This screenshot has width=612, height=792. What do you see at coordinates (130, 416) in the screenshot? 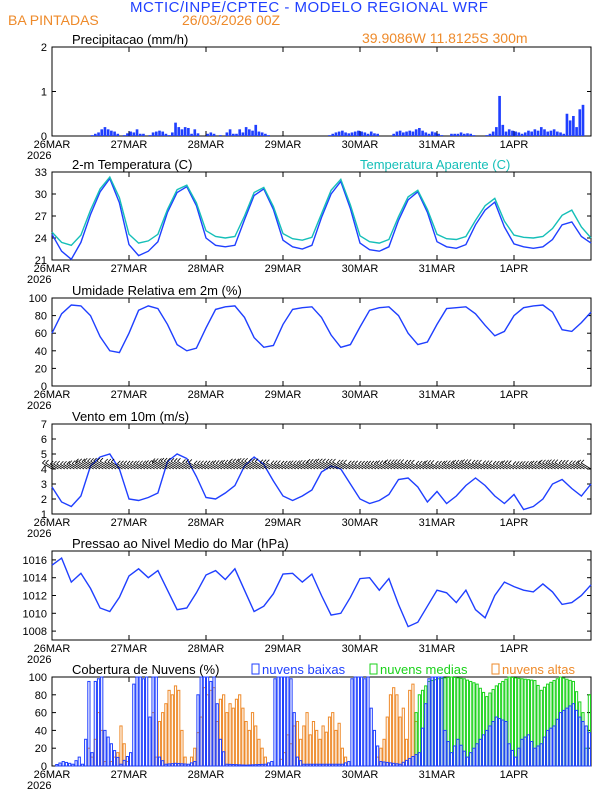
I see `wind-title: Vento em 10m (m/s)` at bounding box center [130, 416].